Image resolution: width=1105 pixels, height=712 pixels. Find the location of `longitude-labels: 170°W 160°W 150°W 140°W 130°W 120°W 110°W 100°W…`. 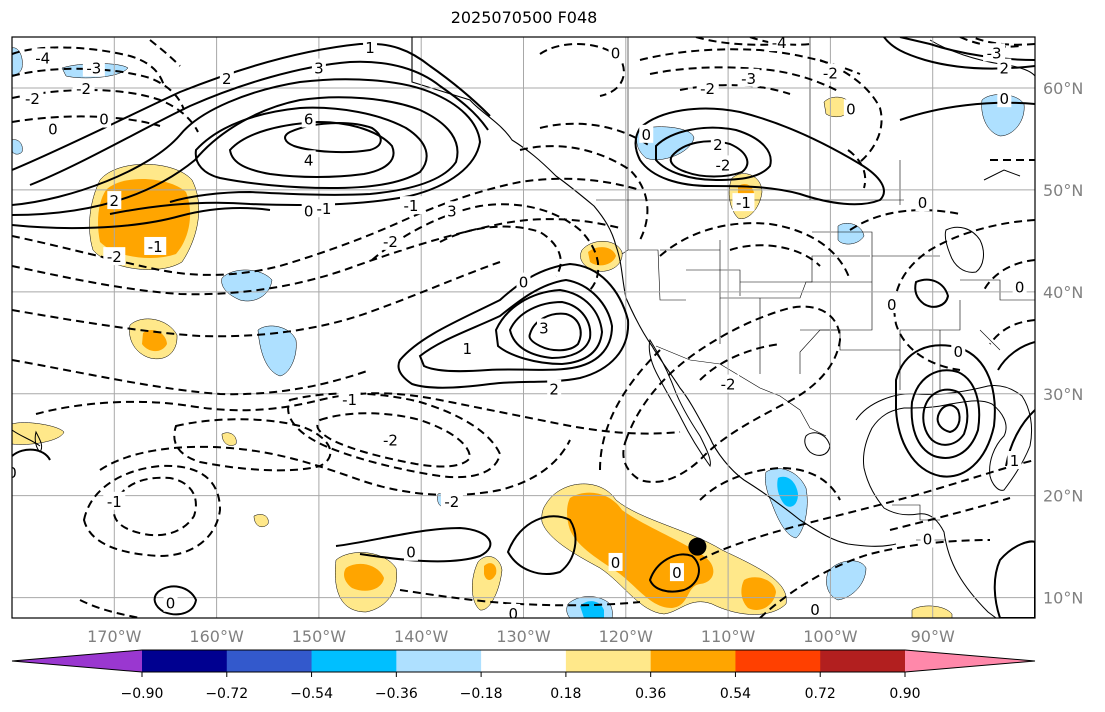

longitude-labels: 170°W 160°W 150°W 140°W 130°W 120°W 110°W 100°W… is located at coordinates (521, 636).